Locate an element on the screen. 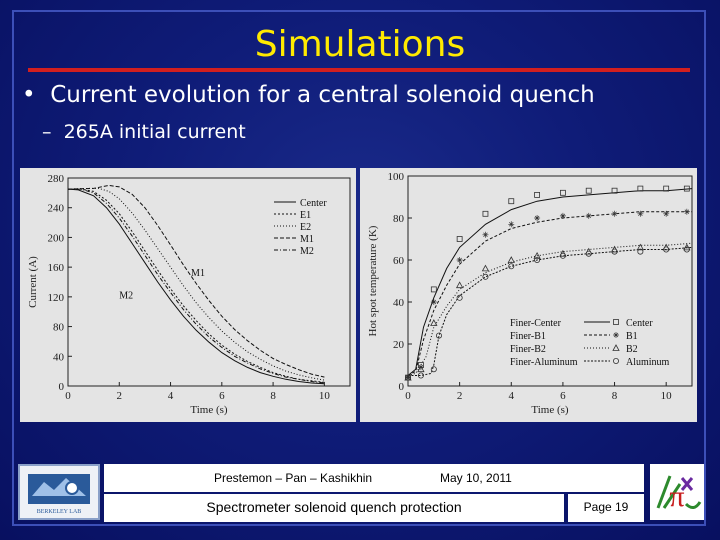 The height and width of the screenshot is (540, 720). series-line-finer-aluminum is located at coordinates (550, 311).